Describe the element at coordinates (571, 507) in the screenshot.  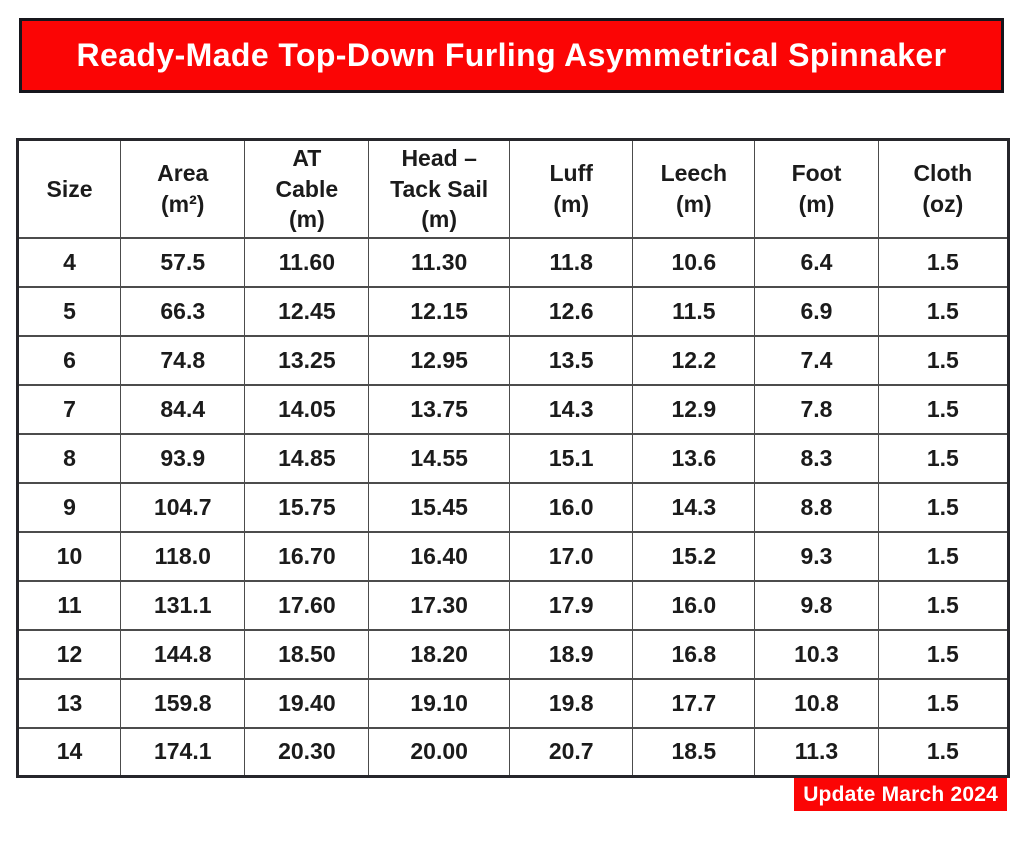
I see `cell-luff: 16.0` at that location.